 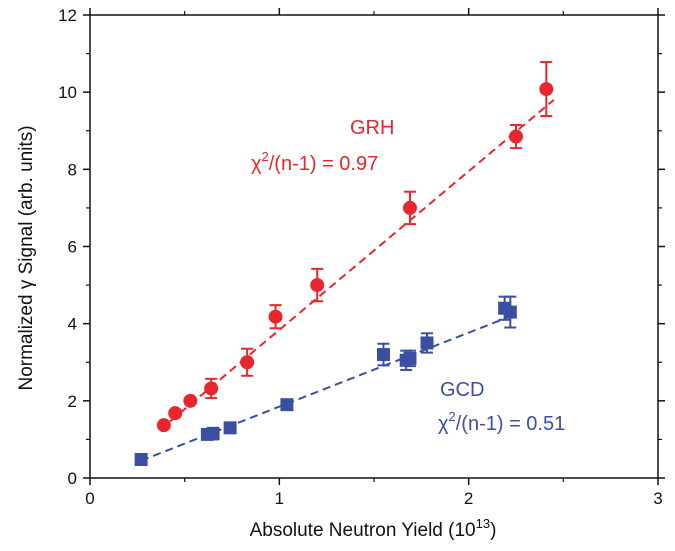 What do you see at coordinates (67, 15) in the screenshot?
I see `y-tick-label: 12` at bounding box center [67, 15].